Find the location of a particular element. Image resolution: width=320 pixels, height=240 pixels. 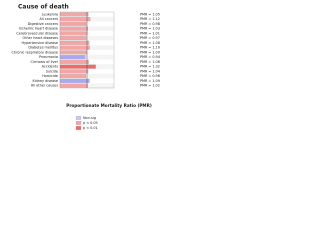

category-label: Other heart diseases is located at coordinates (41, 38).